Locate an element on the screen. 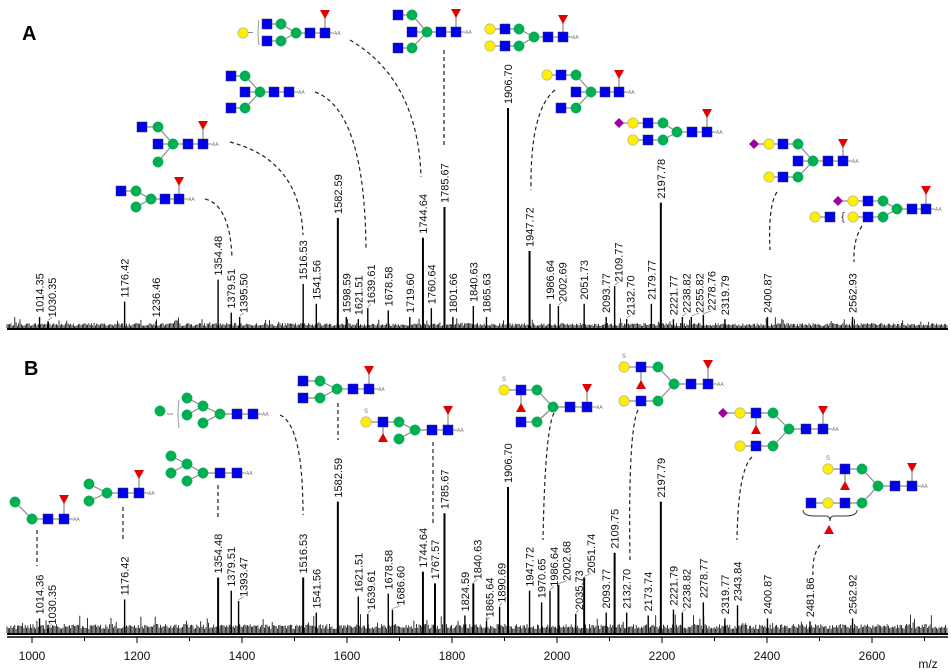 This screenshot has height=672, width=951. glycan-structure: AA S is located at coordinates (671, 380).